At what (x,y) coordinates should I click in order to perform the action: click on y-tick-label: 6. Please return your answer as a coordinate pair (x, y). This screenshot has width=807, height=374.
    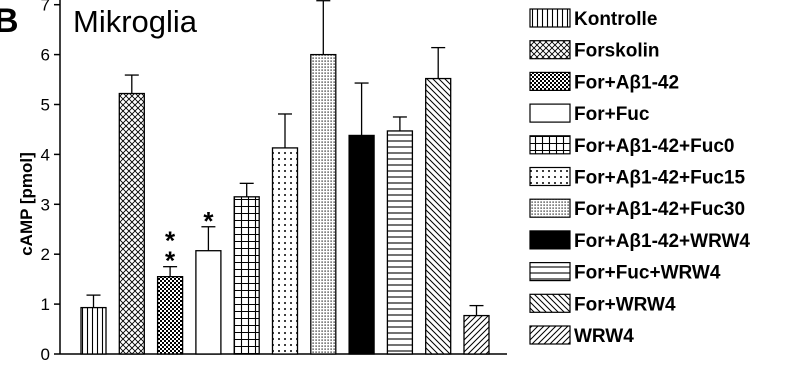
    Looking at the image, I should click on (45, 55).